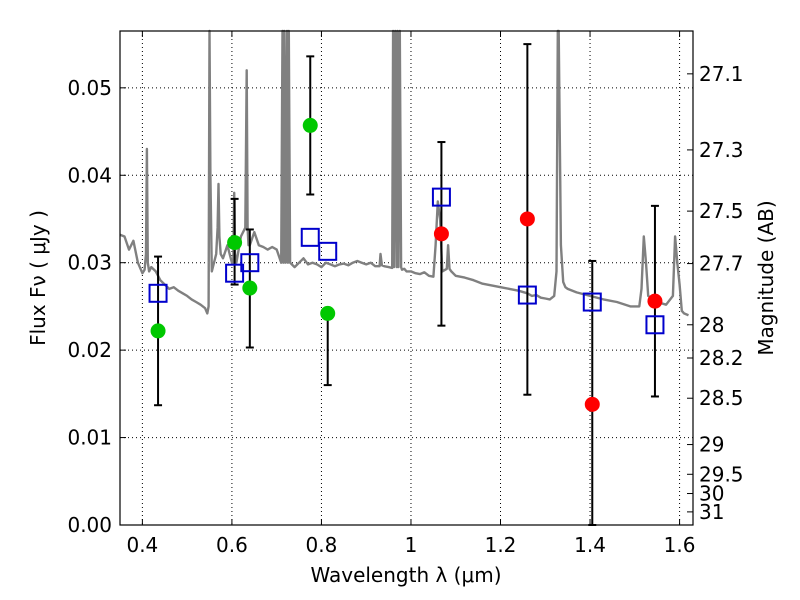 Image resolution: width=800 pixels, height=600 pixels. Describe the element at coordinates (96, 306) in the screenshot. I see `y-ticks: 0.00 0.01 0.02 0.03 0.04 0.05` at that location.